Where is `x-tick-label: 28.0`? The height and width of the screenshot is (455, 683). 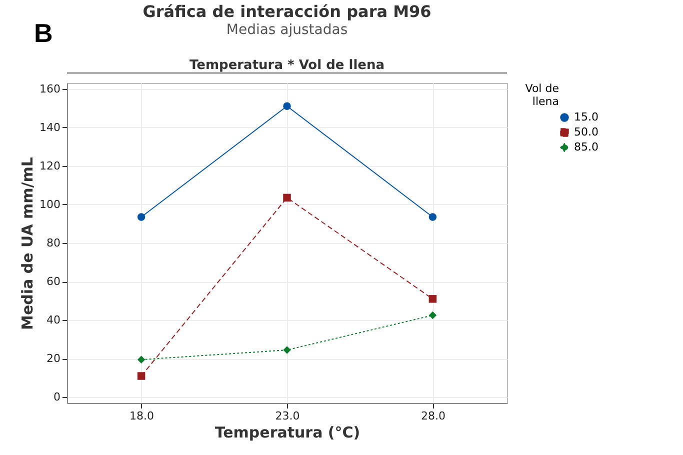 x-tick-label: 28.0 is located at coordinates (433, 416).